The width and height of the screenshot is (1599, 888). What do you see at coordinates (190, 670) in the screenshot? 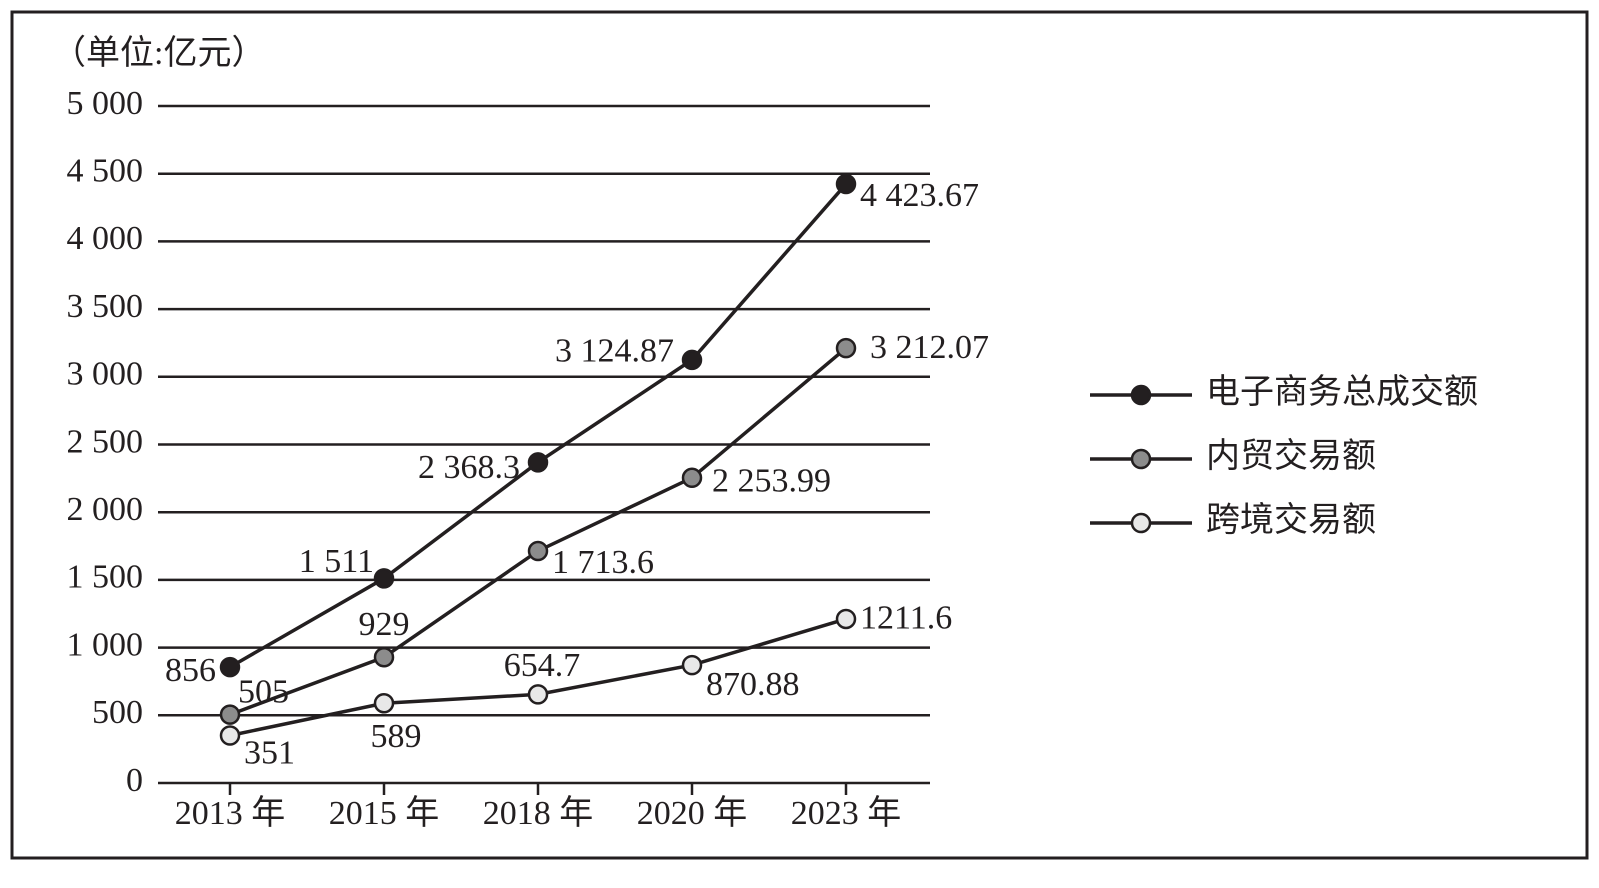
I see `data-label: 856` at bounding box center [190, 670].